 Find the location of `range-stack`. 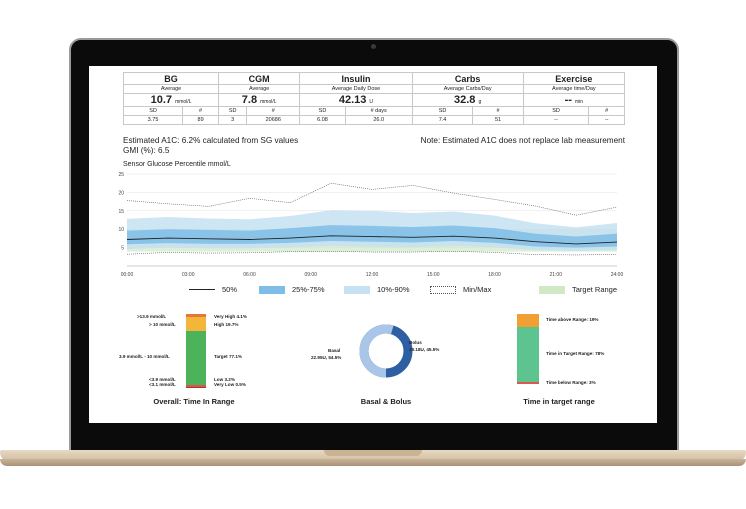

range-stack is located at coordinates (196, 351).